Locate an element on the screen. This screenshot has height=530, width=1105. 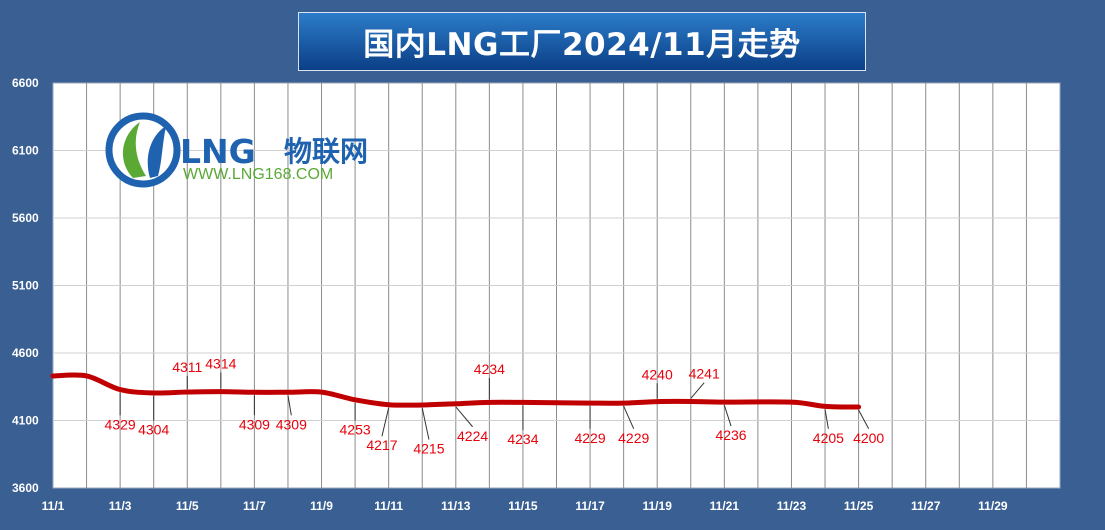
y-tick-label: 6100 is located at coordinates (25, 151).